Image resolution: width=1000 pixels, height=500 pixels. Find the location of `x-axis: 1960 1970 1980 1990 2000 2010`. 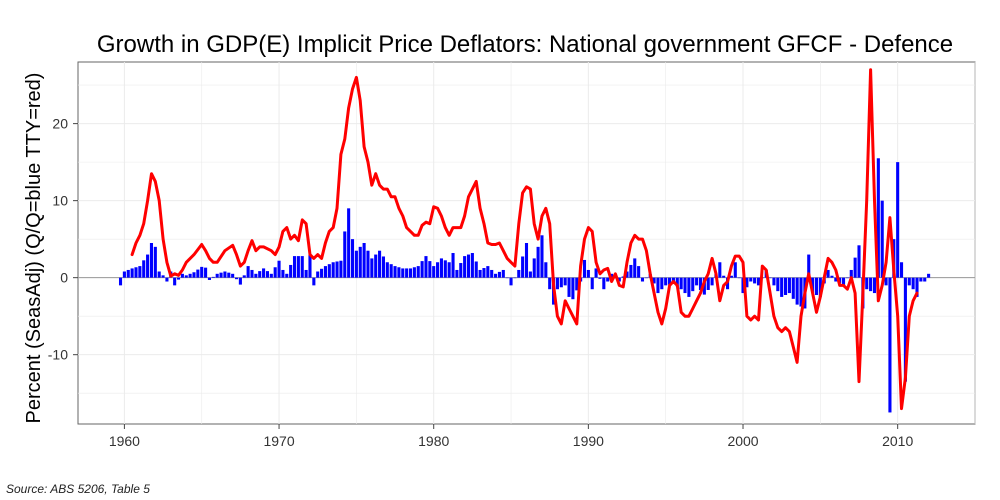

x-axis: 1960 1970 1980 1990 2000 2010 is located at coordinates (511, 436).